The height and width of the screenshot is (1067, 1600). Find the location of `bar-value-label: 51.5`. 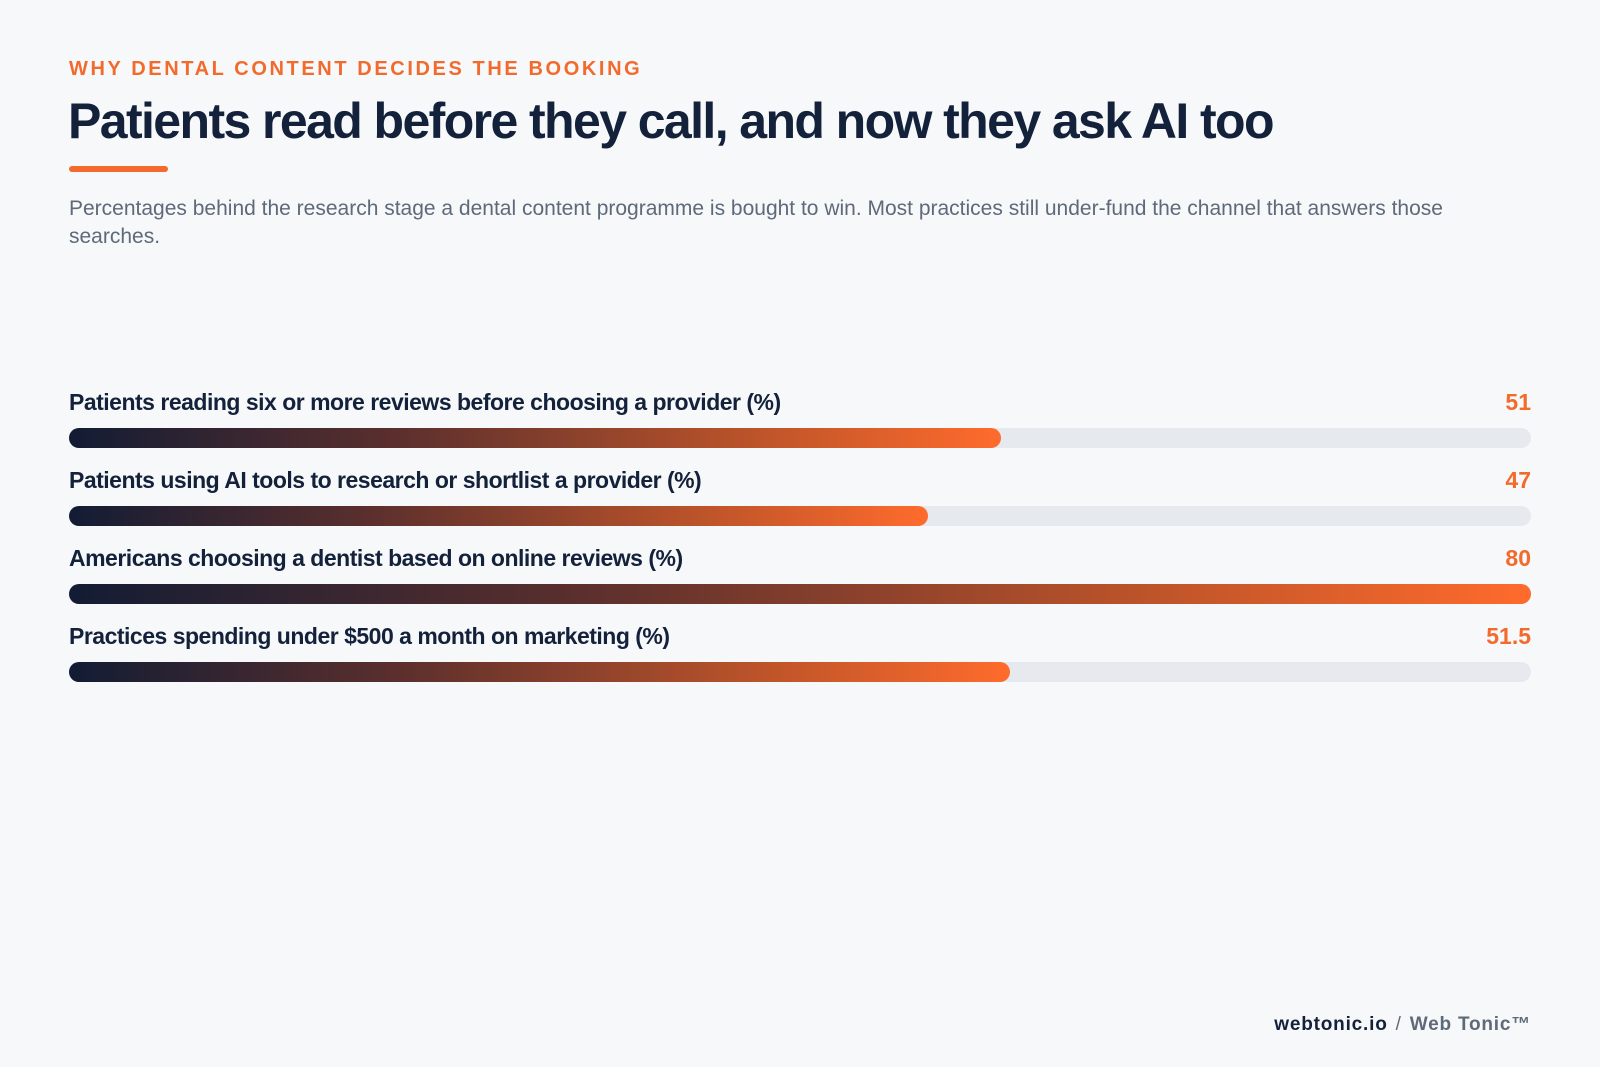

bar-value-label: 51.5 is located at coordinates (1508, 636).